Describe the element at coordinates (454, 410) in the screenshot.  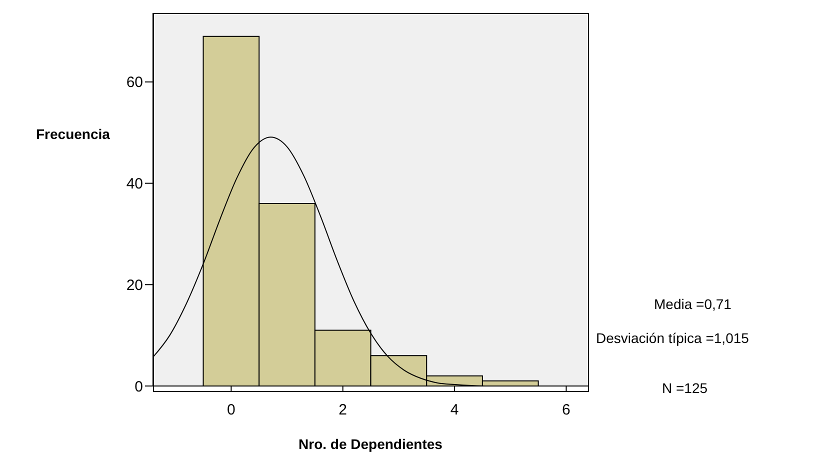
I see `x-tick-label: 4` at that location.